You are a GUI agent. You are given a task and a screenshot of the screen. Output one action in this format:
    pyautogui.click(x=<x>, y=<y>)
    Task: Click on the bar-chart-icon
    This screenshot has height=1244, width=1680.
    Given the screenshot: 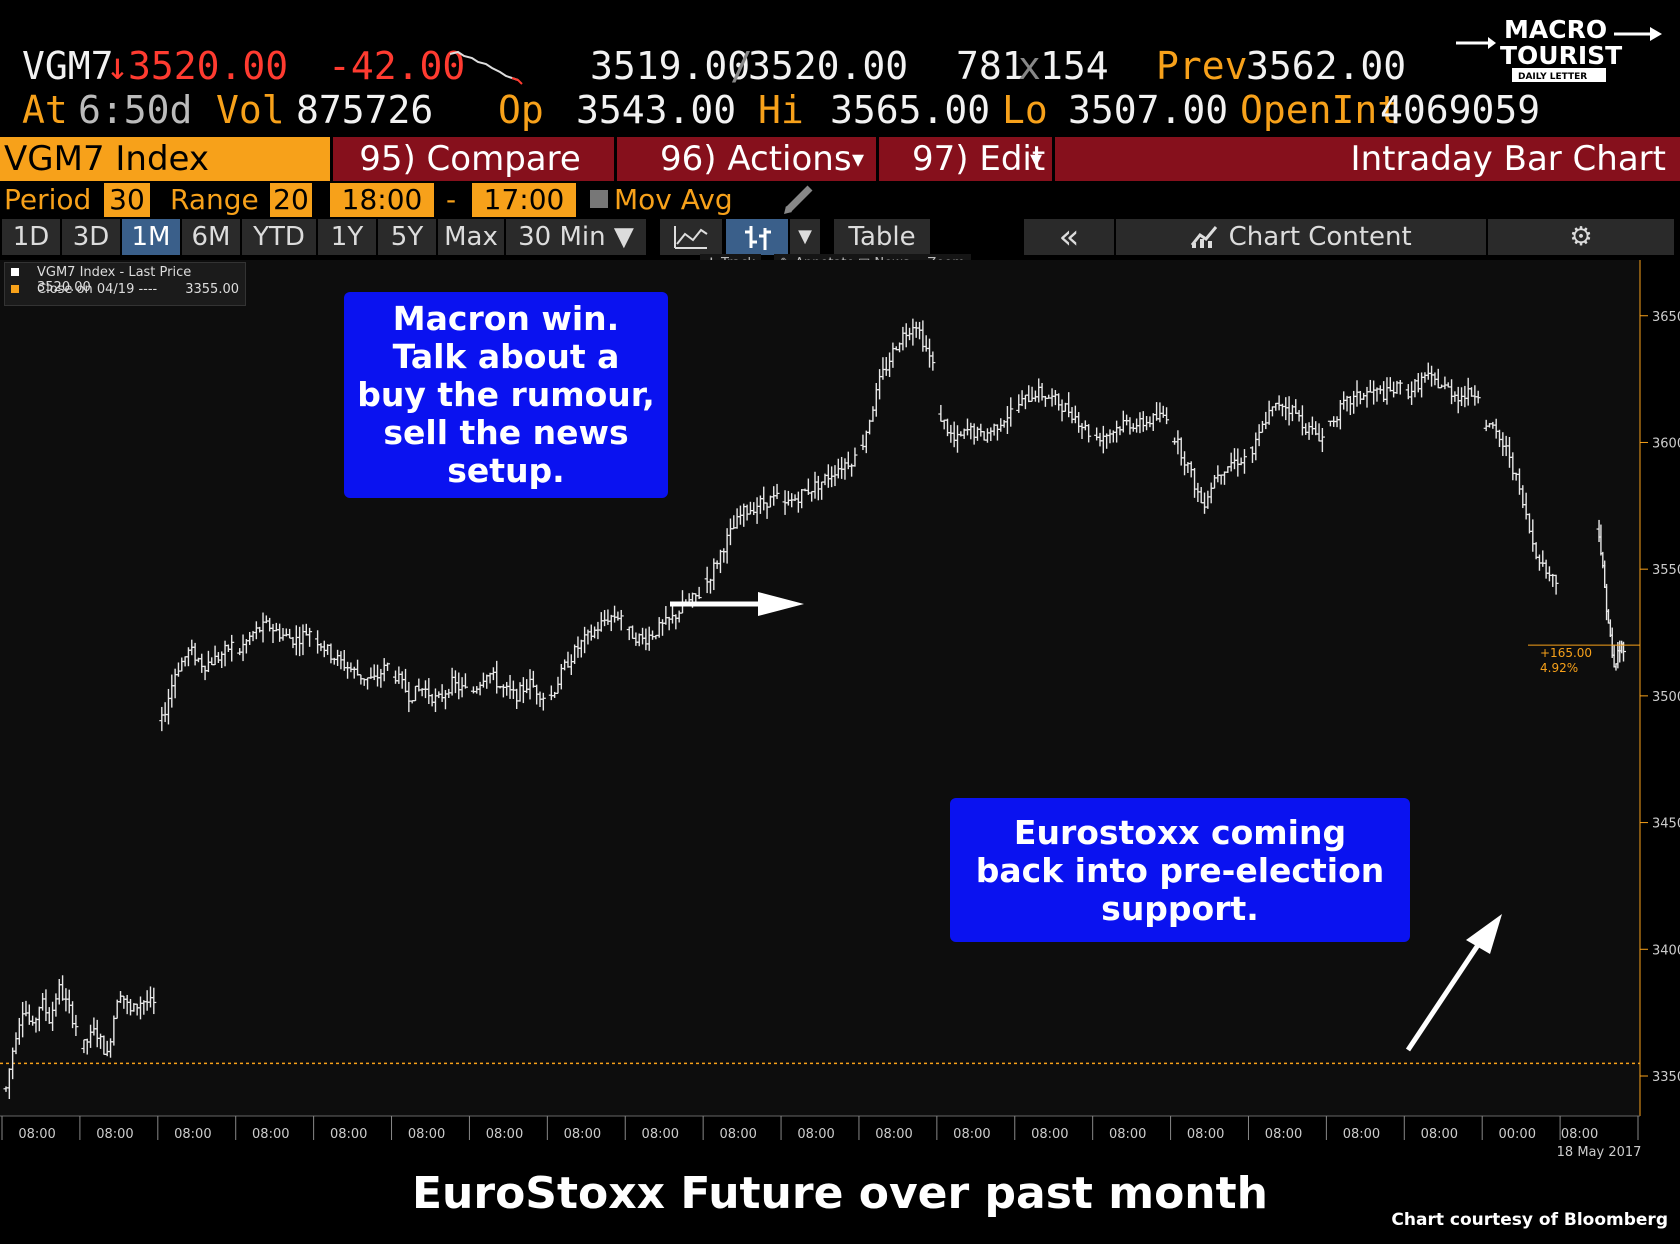 What is the action you would take?
    pyautogui.click(x=757, y=237)
    